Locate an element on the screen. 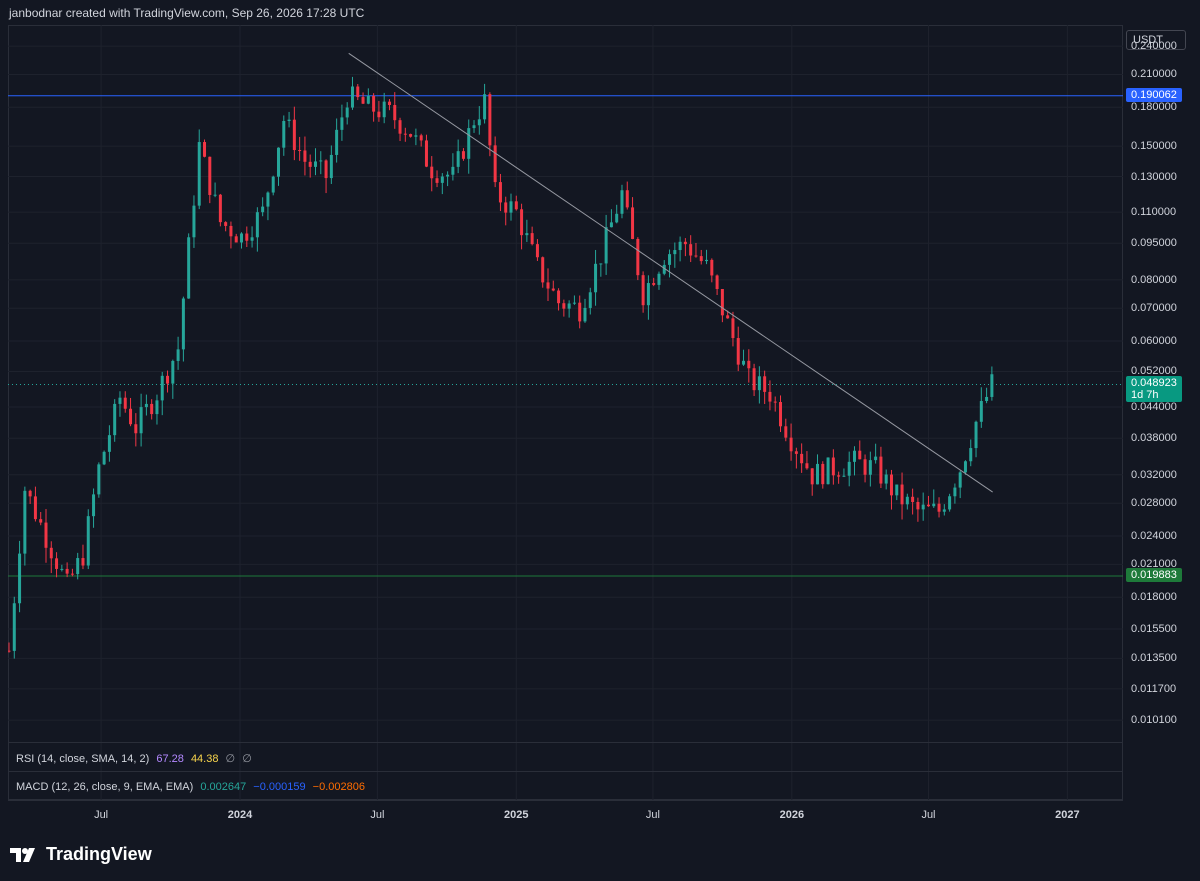 Image resolution: width=1200 pixels, height=881 pixels. macd-line-value: −0.000159 is located at coordinates (279, 787).